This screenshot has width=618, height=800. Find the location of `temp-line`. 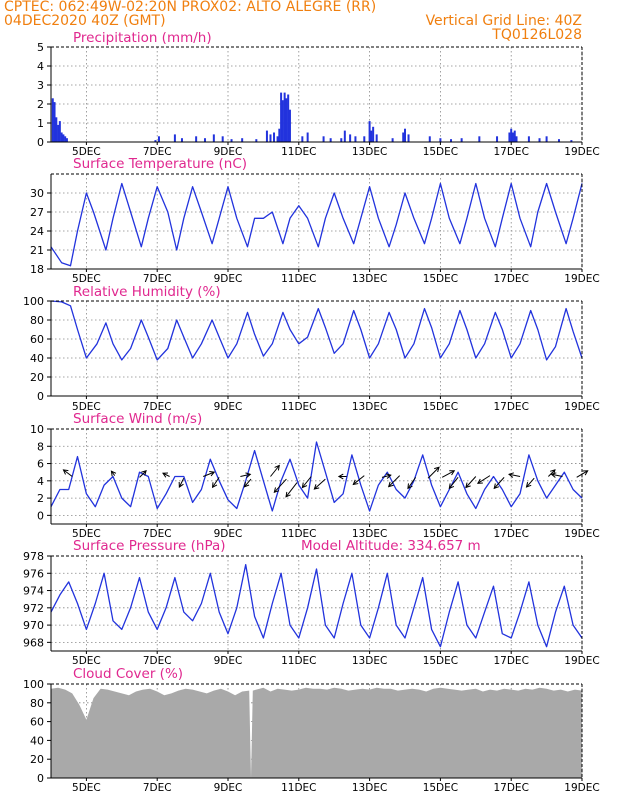

temp-line is located at coordinates (316, 224).